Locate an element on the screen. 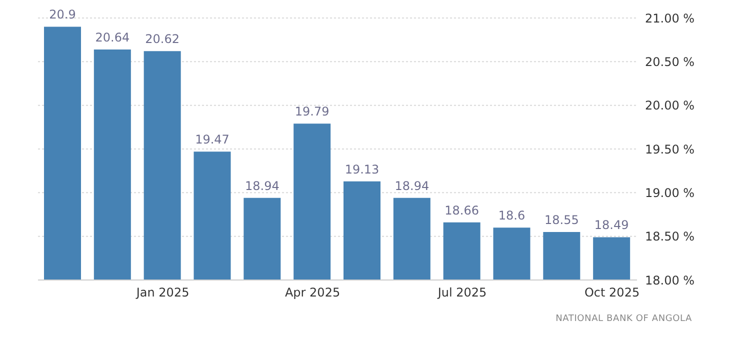 The height and width of the screenshot is (340, 730). text: NATIONAL BANK OF ANGOLA is located at coordinates (624, 319).